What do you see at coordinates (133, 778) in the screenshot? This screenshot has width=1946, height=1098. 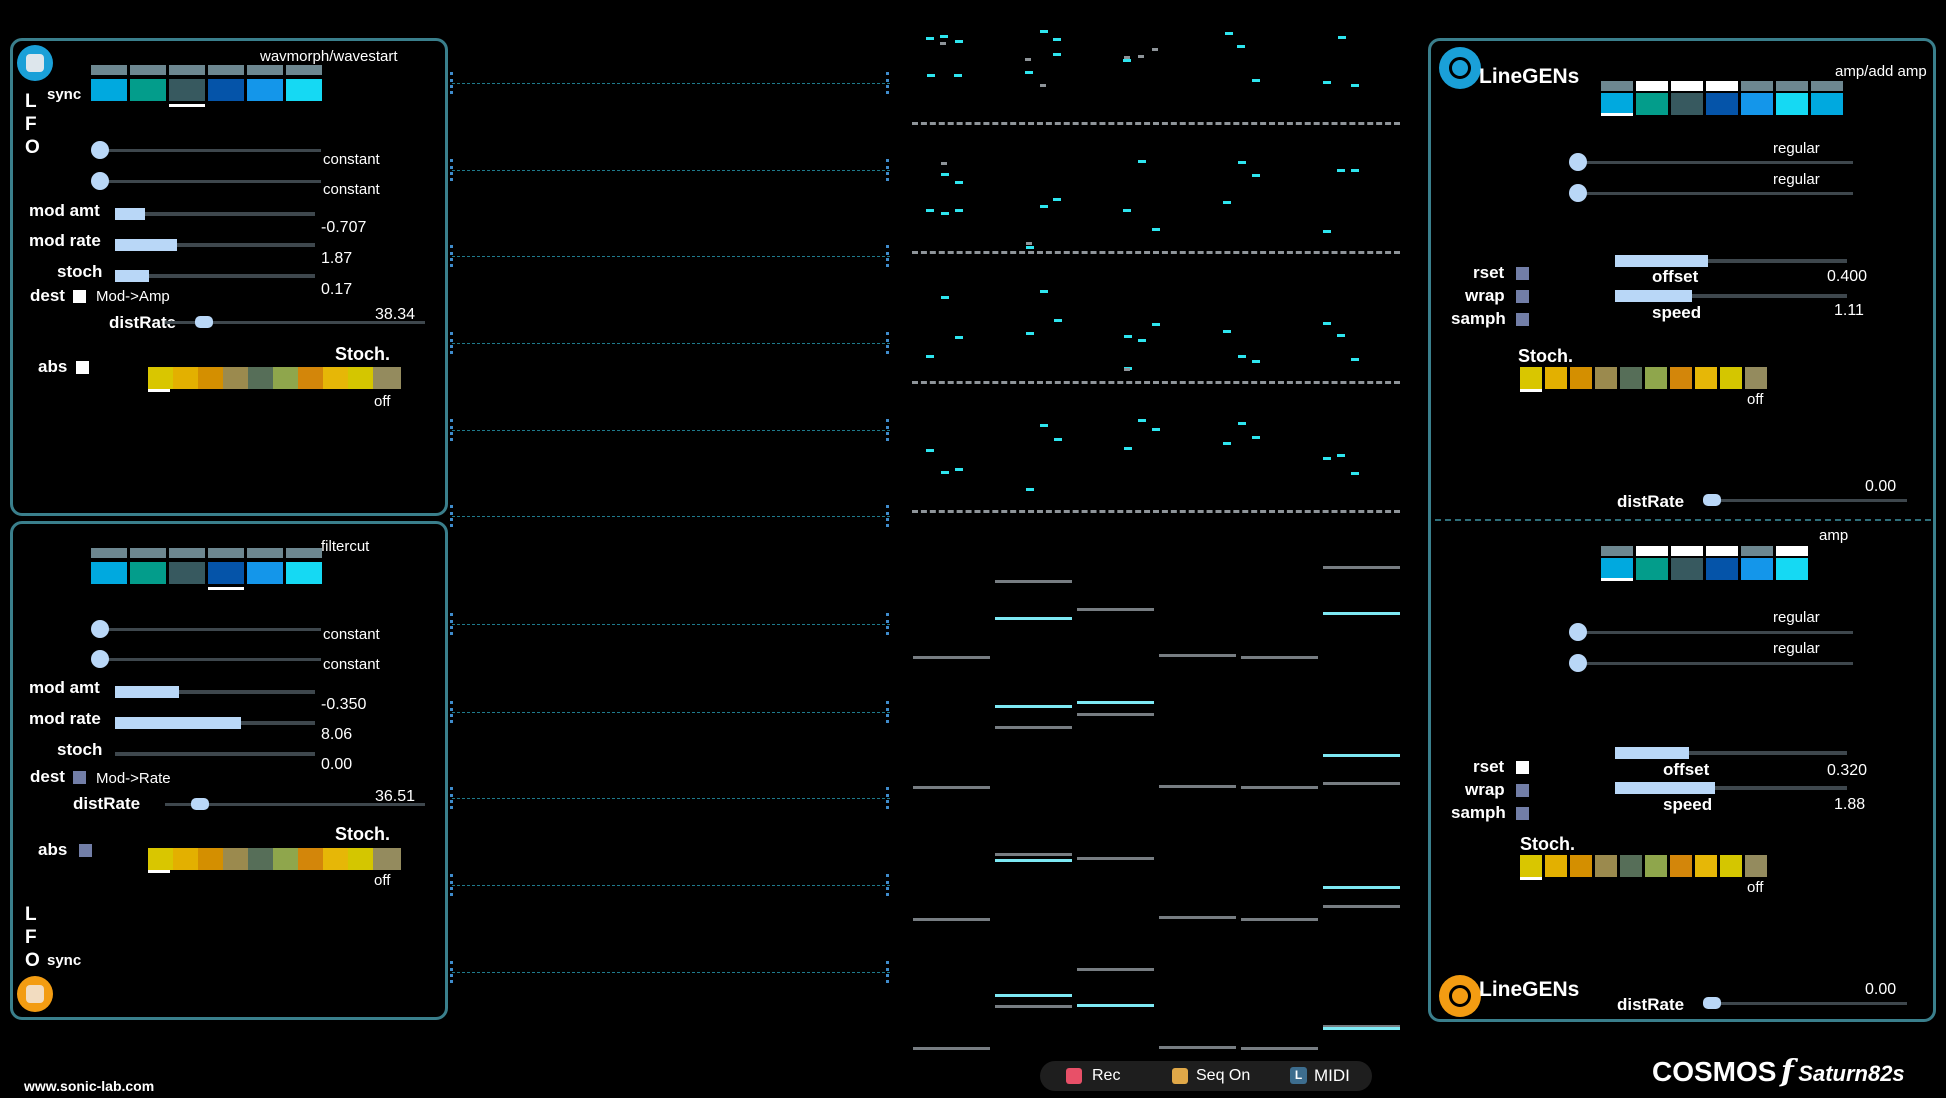 I see `dest-value: Mod->Rate` at bounding box center [133, 778].